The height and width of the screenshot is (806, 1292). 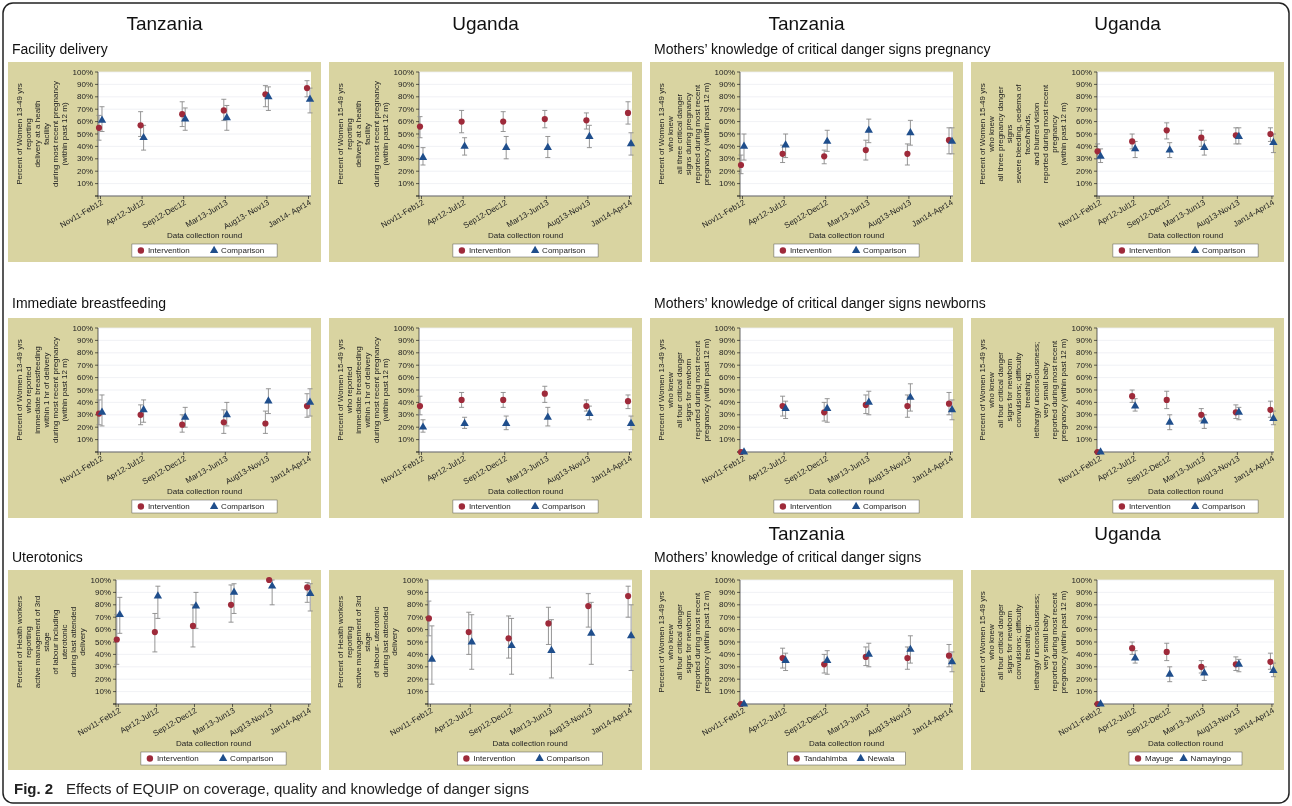 What do you see at coordinates (89, 303) in the screenshot?
I see `chart-subtitle: Immediate breastfeeding` at bounding box center [89, 303].